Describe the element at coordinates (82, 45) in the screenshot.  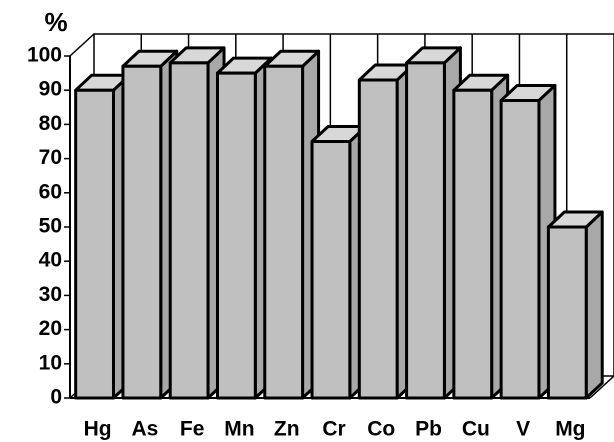
I see `back-top-left` at that location.